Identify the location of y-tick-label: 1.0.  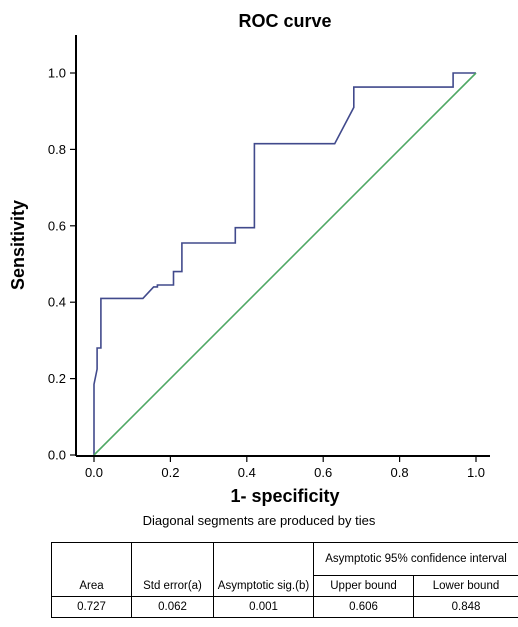
(57, 73).